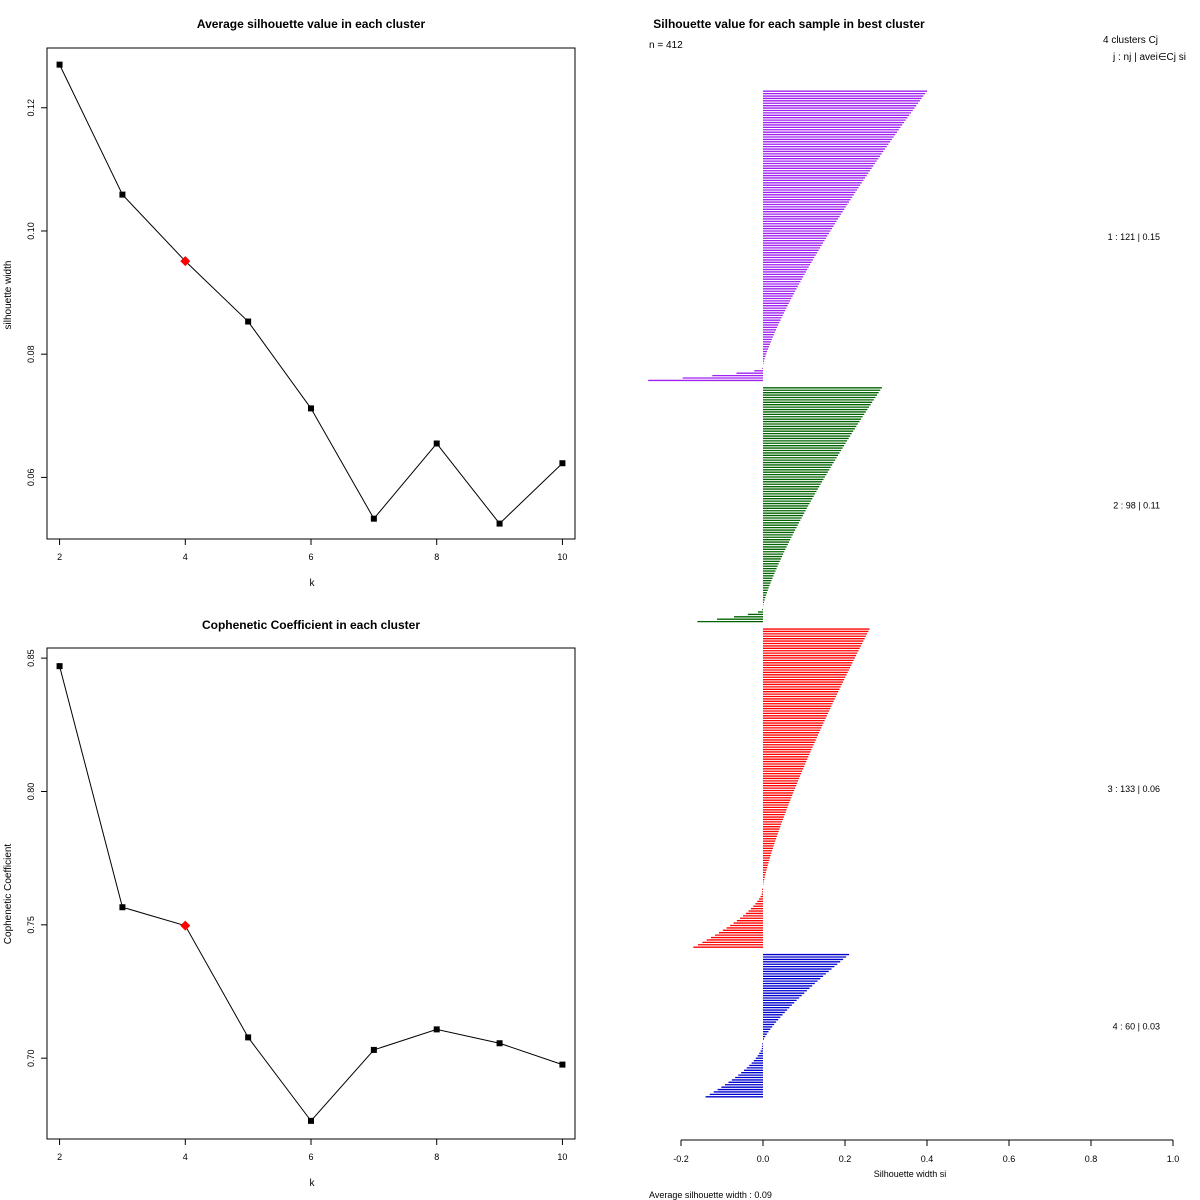 This screenshot has height=1200, width=1200. What do you see at coordinates (710, 1195) in the screenshot?
I see `average-silhouette-label: Average silhouette width : 0.09` at bounding box center [710, 1195].